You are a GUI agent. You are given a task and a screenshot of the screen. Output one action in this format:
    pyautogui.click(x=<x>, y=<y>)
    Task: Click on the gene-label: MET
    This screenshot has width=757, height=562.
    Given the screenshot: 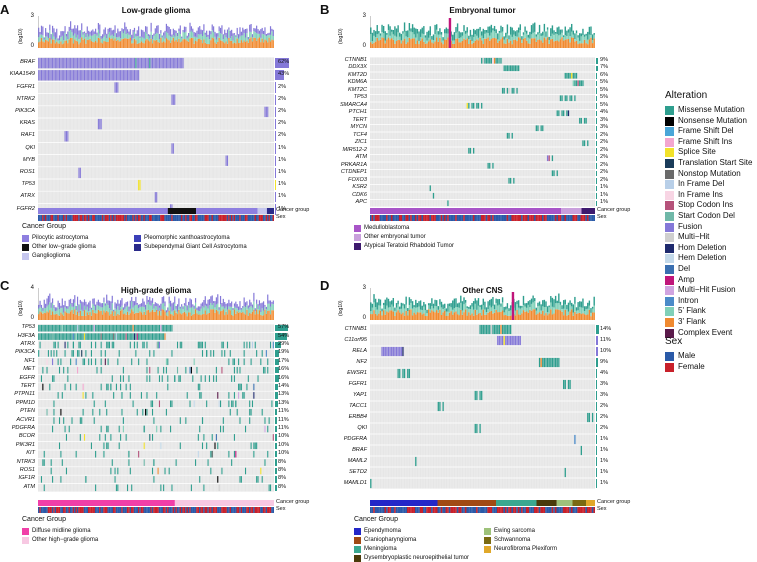 What is the action you would take?
    pyautogui.click(x=29, y=369)
    